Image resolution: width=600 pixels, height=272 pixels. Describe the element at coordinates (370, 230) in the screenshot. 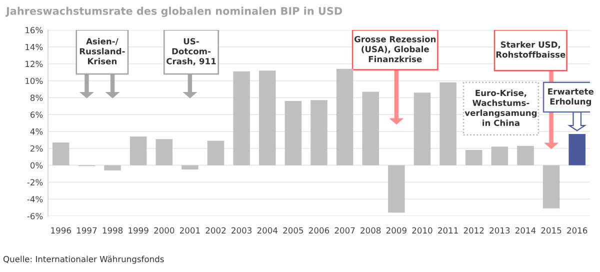

I see `x-tick-label: 2008` at that location.